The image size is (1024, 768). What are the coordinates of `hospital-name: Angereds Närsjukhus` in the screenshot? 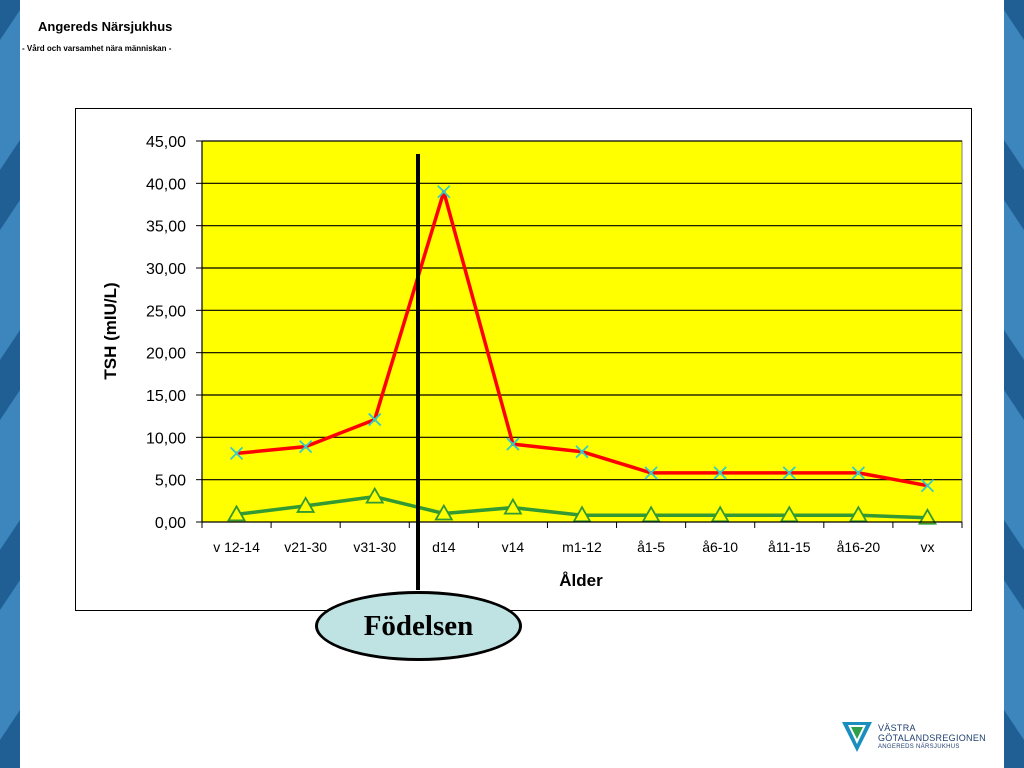 It's located at (105, 26).